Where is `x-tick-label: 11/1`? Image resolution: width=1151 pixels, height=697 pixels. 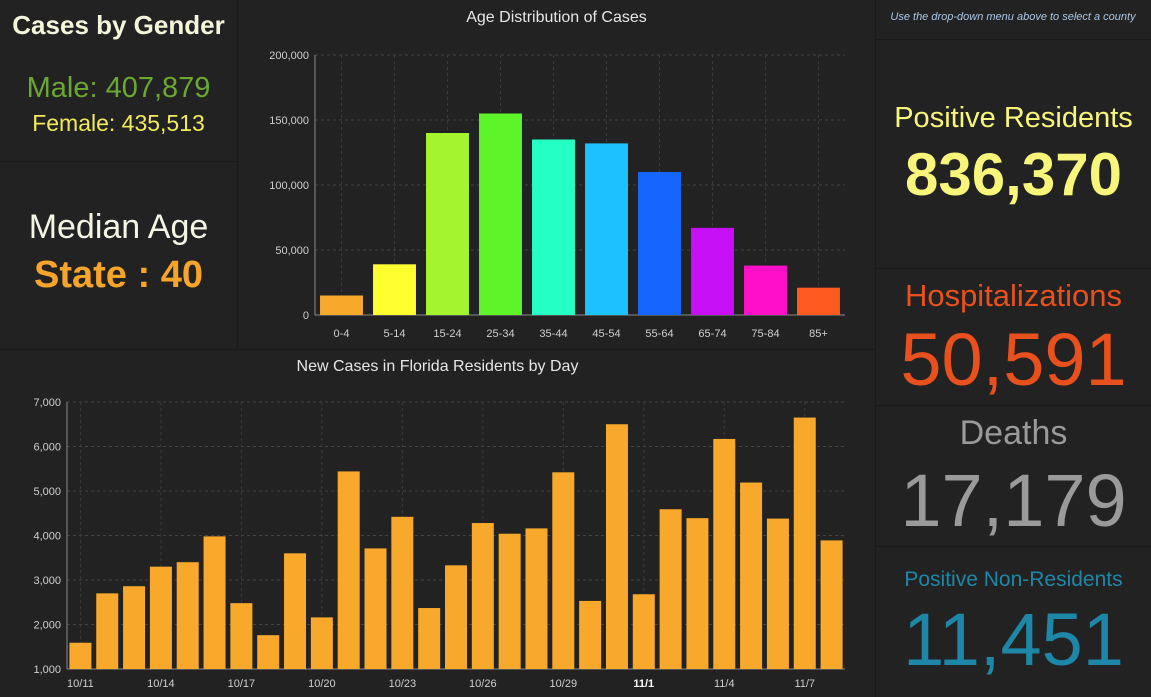
x-tick-label: 11/1 is located at coordinates (643, 684).